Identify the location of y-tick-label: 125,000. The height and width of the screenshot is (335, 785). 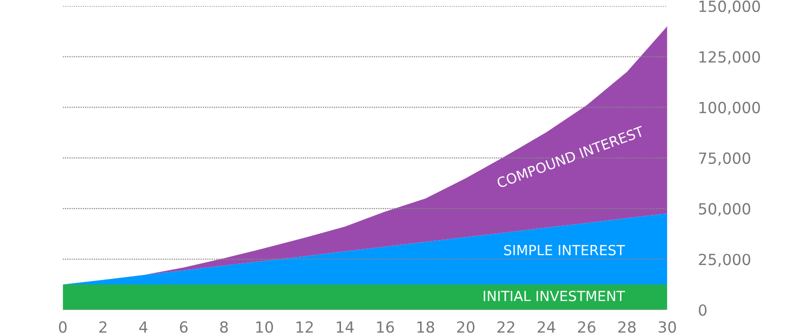
(729, 57).